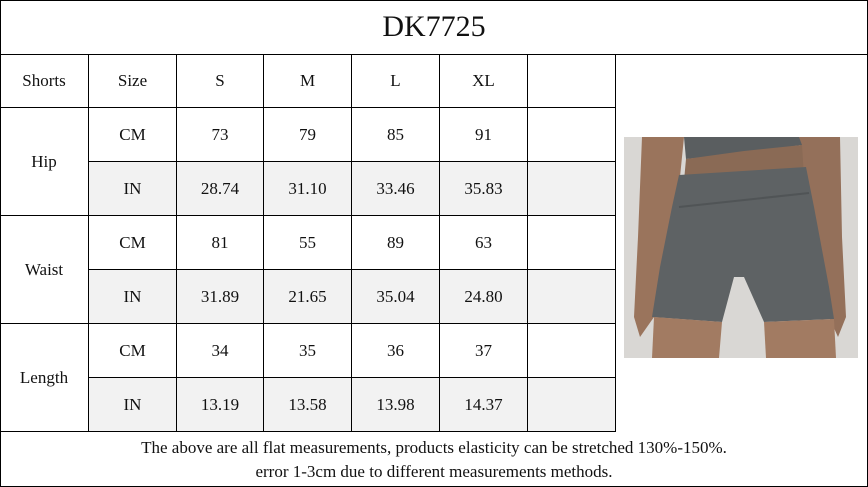 The width and height of the screenshot is (868, 487). I want to click on measurement-name: Hip, so click(44, 162).